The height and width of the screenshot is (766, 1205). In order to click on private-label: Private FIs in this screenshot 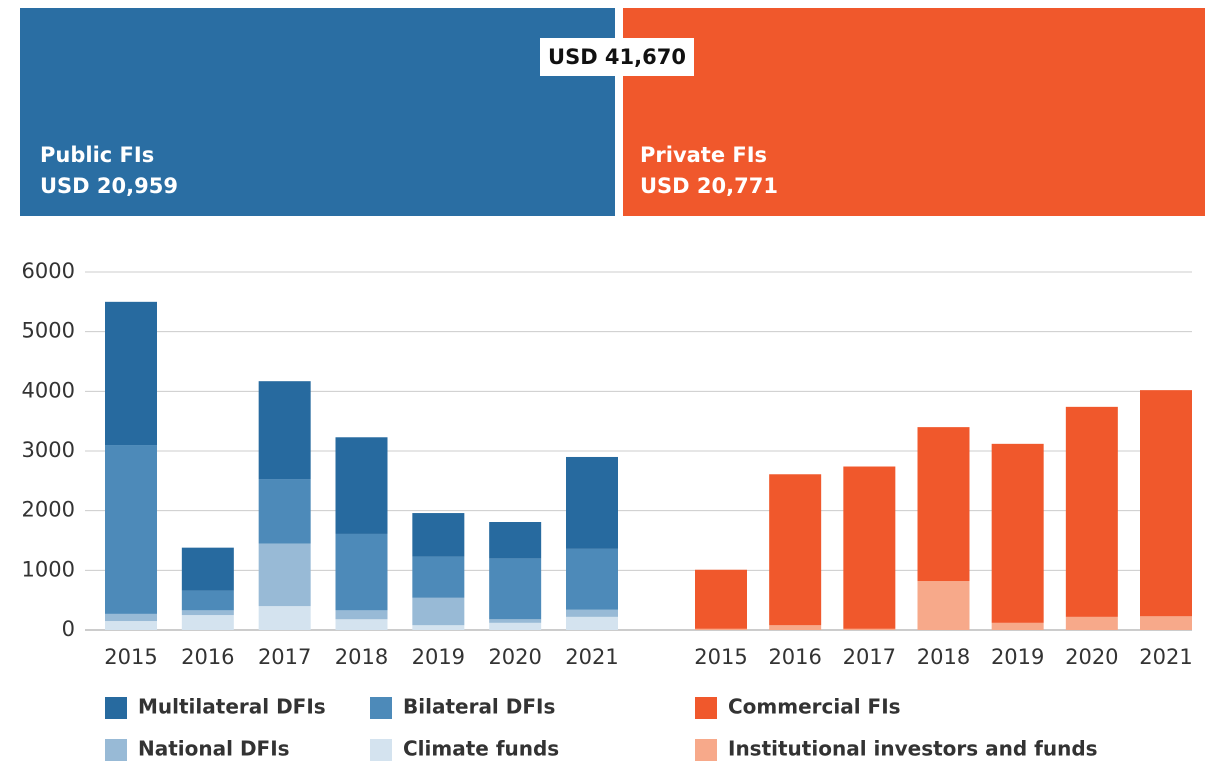, I will do `click(703, 155)`.